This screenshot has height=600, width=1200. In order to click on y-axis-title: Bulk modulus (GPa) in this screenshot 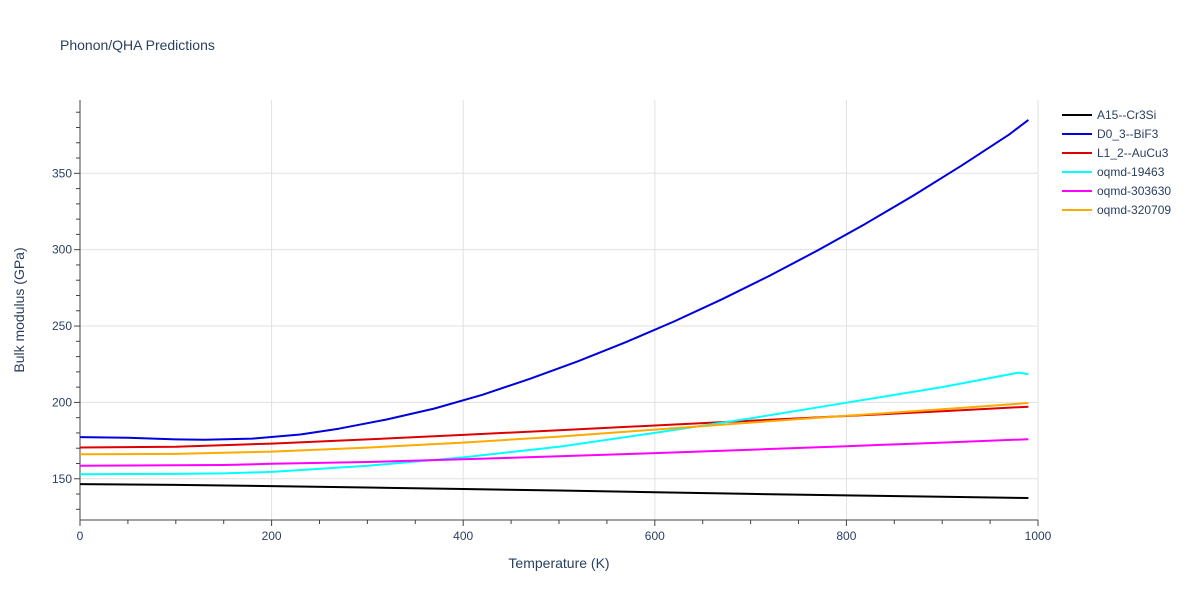, I will do `click(19, 309)`.